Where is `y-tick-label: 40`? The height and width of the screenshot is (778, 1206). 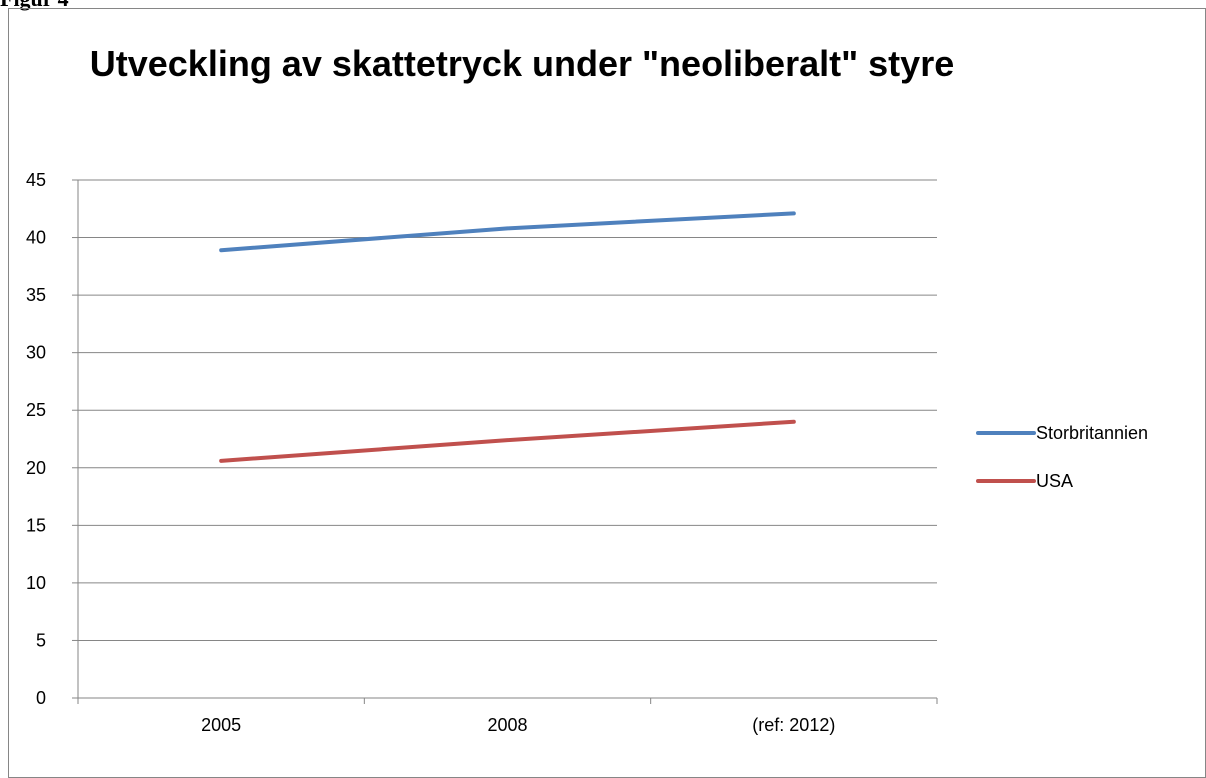 y-tick-label: 40 is located at coordinates (36, 238).